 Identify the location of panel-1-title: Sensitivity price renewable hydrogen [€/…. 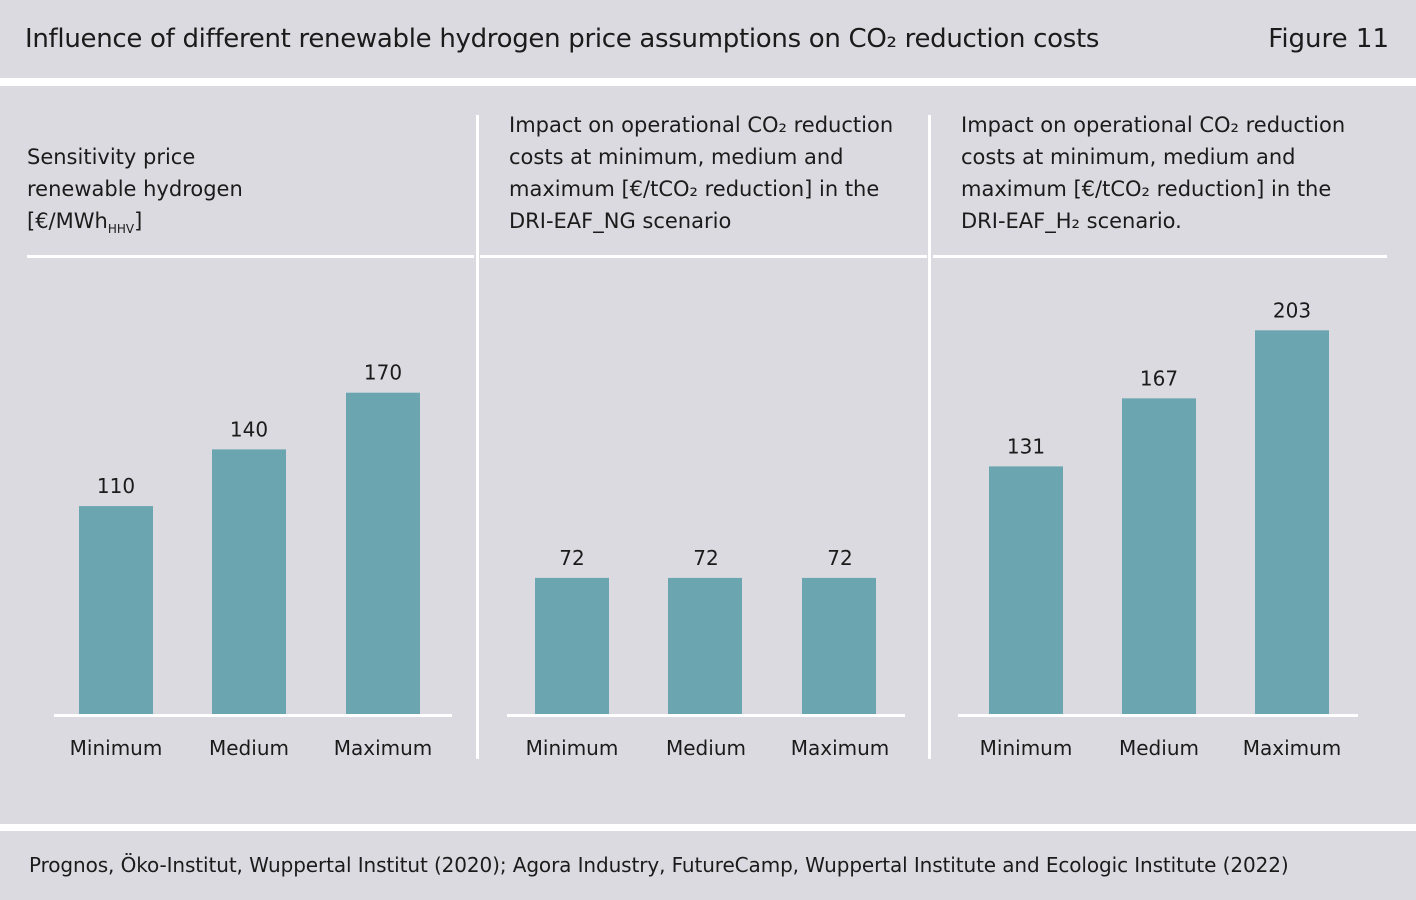
(135, 193).